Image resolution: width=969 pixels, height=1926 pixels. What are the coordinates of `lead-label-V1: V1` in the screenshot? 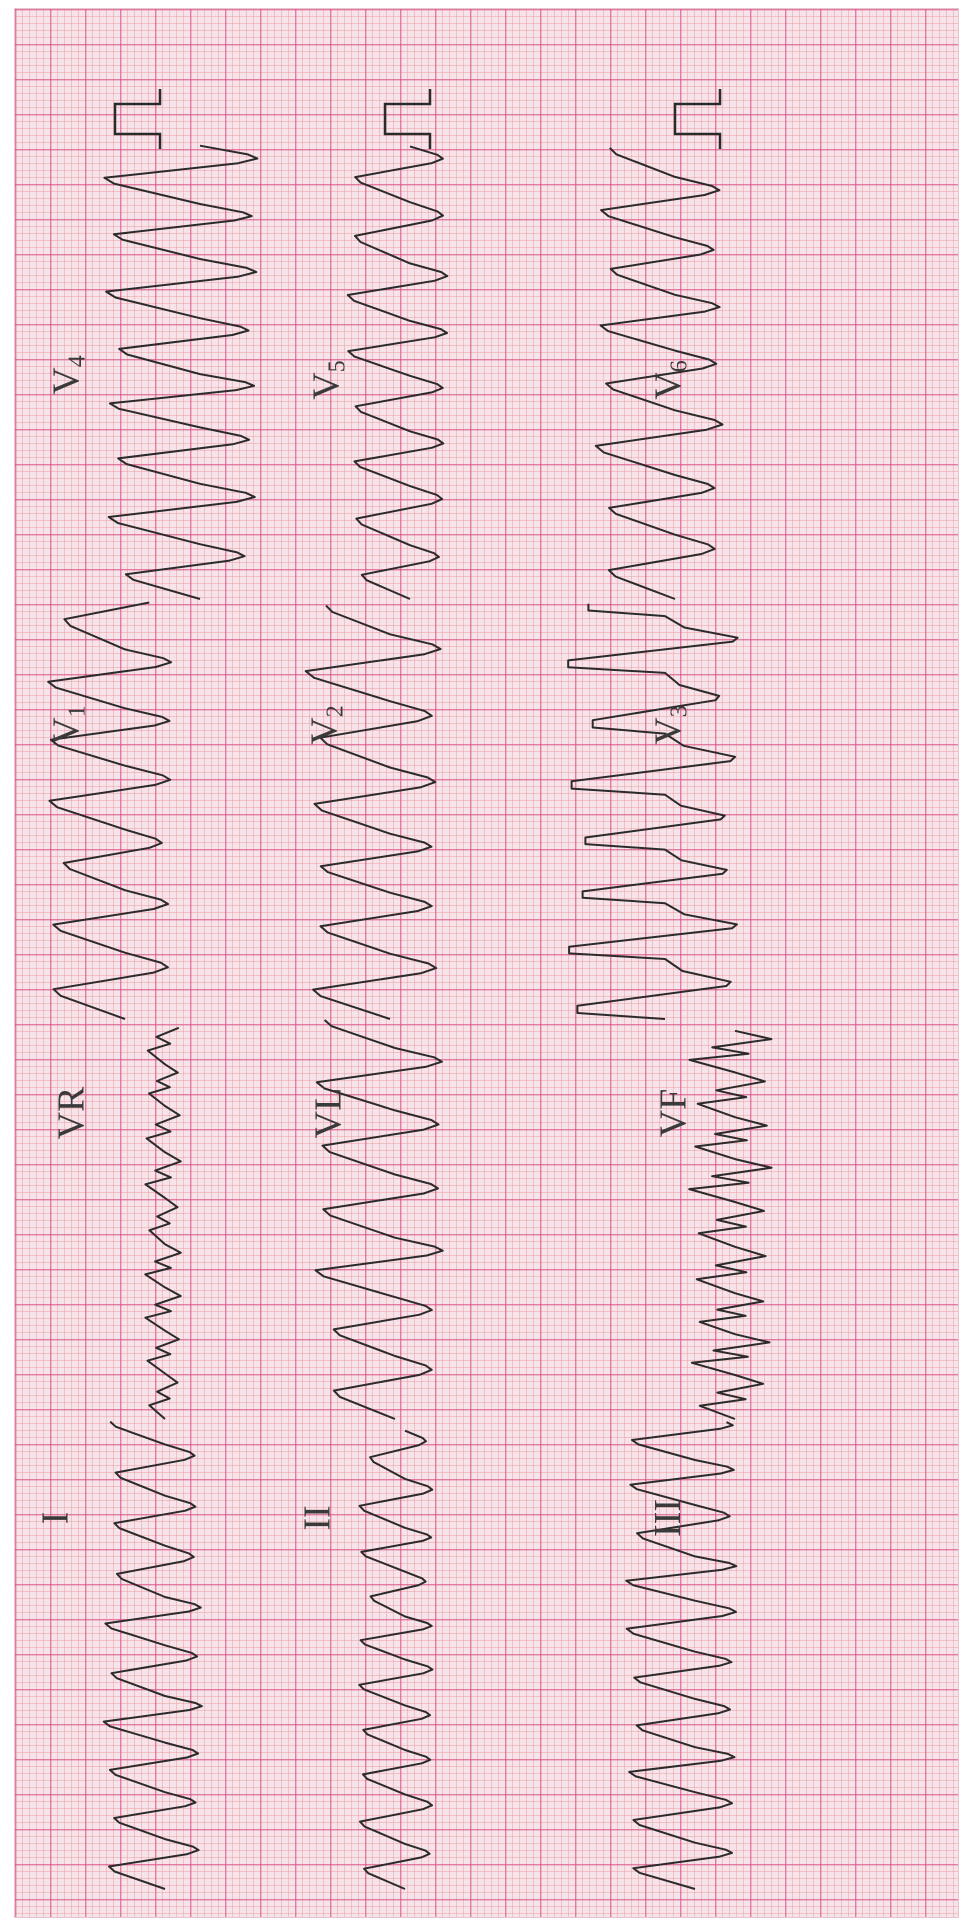 It's located at (68, 725).